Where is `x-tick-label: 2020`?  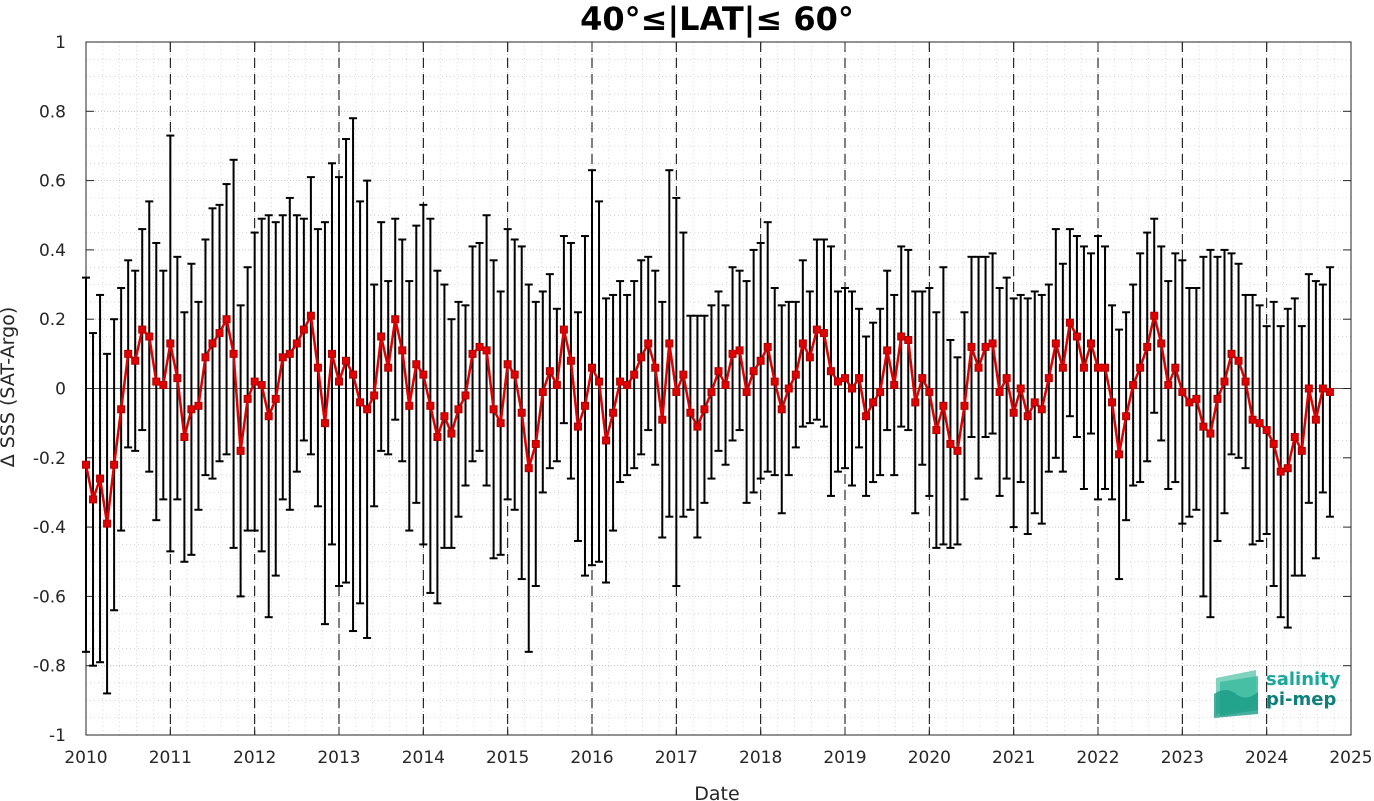
x-tick-label: 2020 is located at coordinates (929, 758).